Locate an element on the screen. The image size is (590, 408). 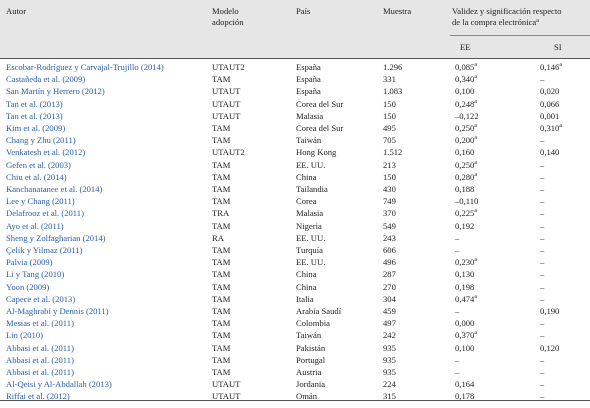
cell-value: 0,160 is located at coordinates (465, 152).